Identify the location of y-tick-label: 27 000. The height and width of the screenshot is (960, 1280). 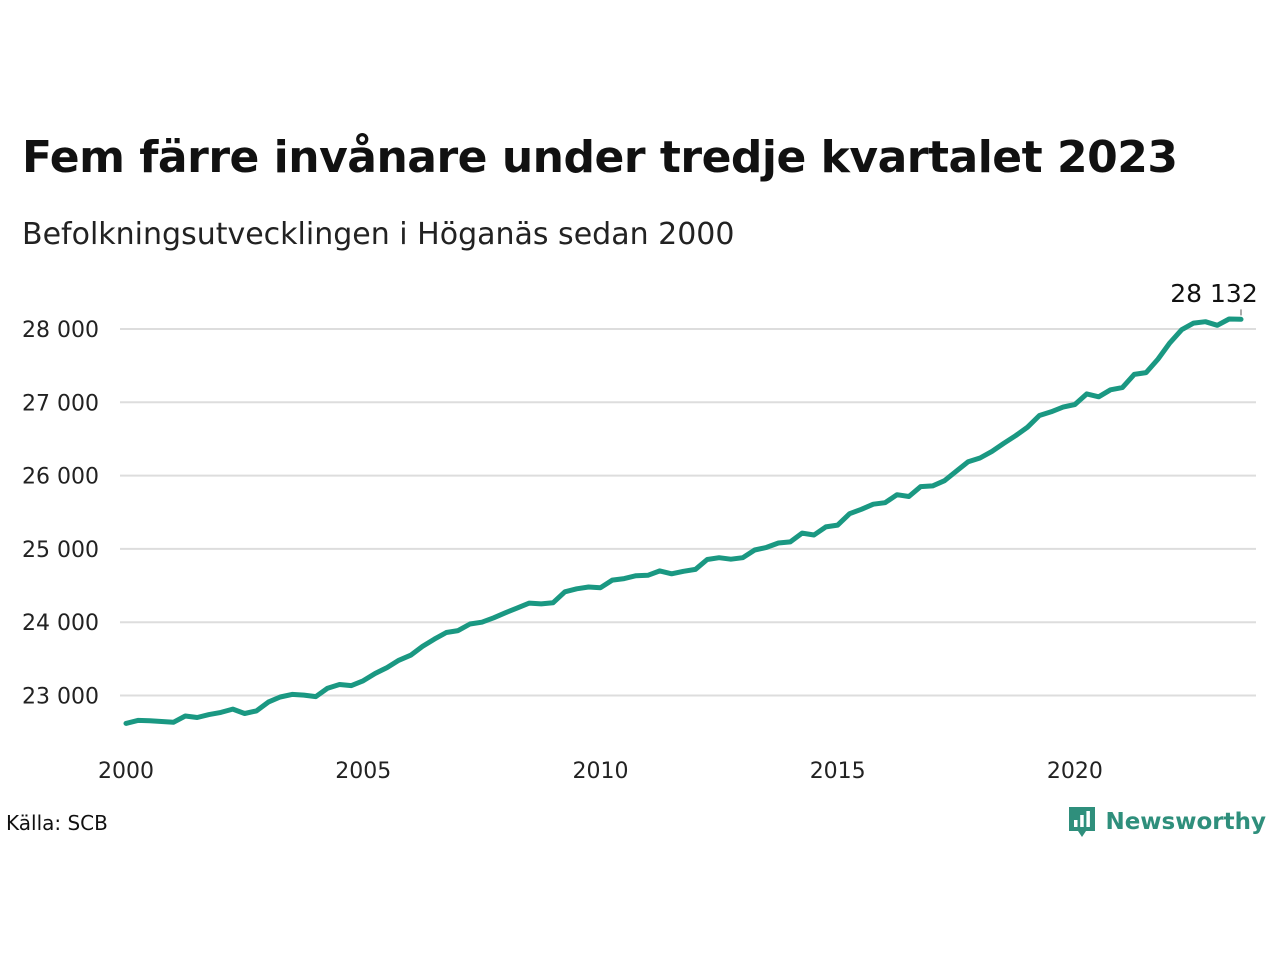
(60, 403).